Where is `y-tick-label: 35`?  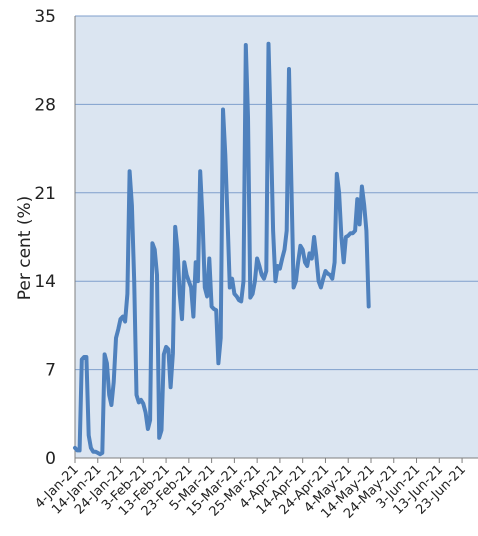 y-tick-label: 35 is located at coordinates (45, 17).